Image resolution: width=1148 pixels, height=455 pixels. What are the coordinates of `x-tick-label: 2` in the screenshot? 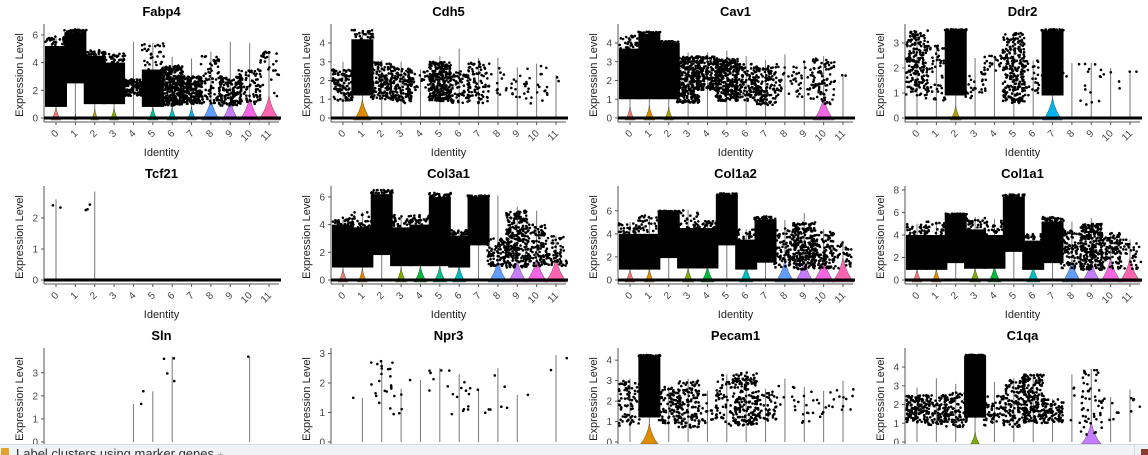 It's located at (955, 134).